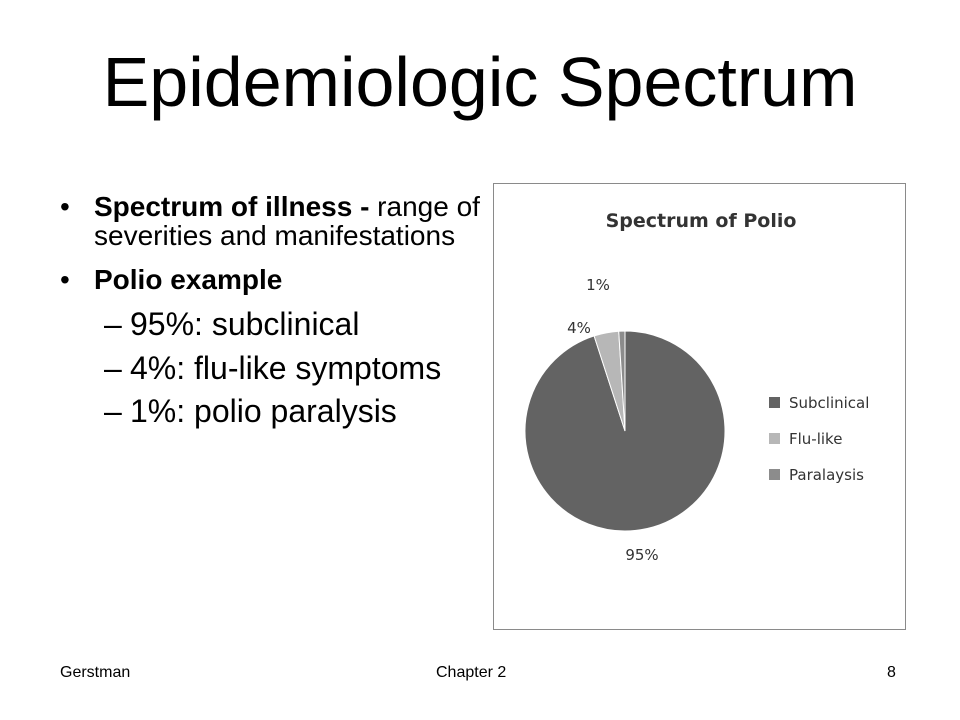 The image size is (960, 720). I want to click on bullet-text: range of severities and manifestations, so click(287, 221).